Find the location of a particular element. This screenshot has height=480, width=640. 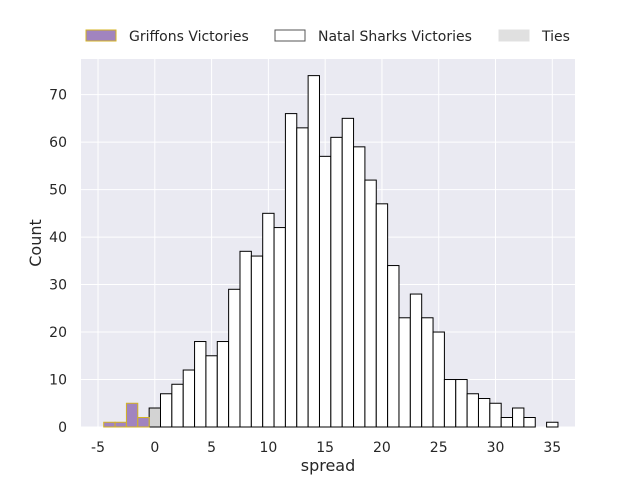

x-tick-label: 15 is located at coordinates (325, 448).